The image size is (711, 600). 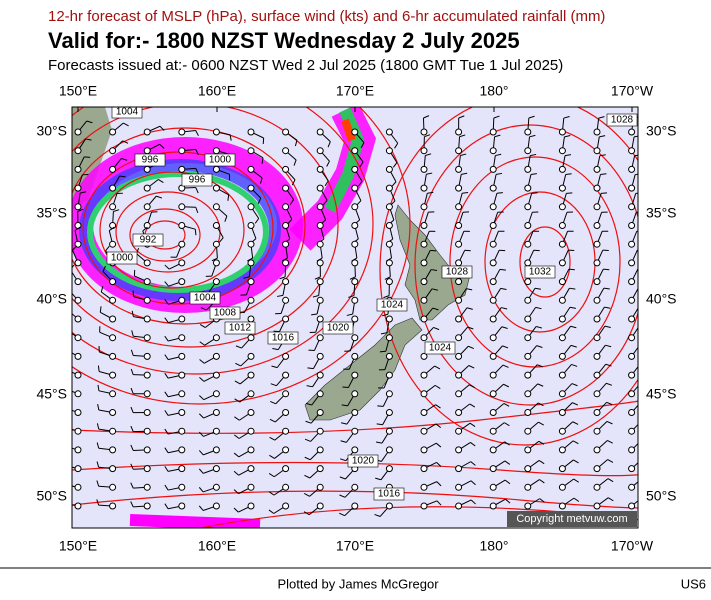 I want to click on isobar-label: 1028, so click(x=622, y=120).